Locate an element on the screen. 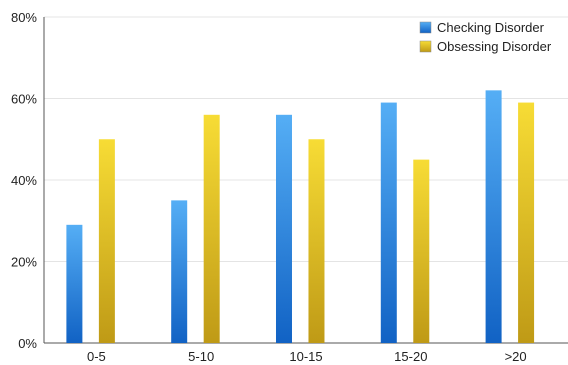 The width and height of the screenshot is (568, 365). x-tick-label: 15-20 is located at coordinates (410, 356).